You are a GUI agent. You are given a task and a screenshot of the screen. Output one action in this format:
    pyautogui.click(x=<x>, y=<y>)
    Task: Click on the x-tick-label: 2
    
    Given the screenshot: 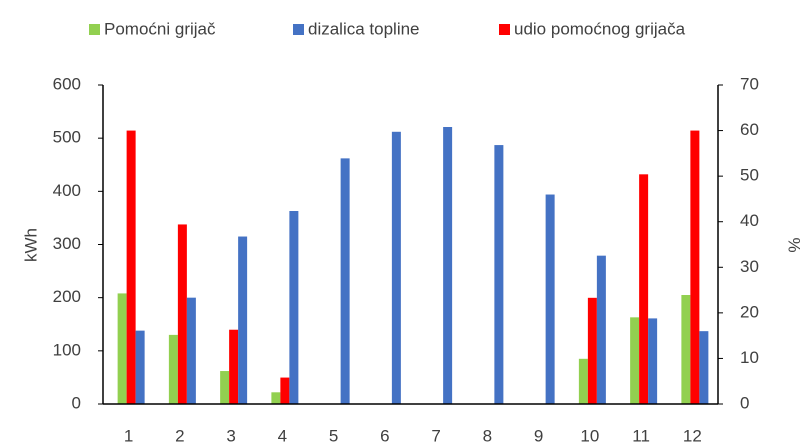 What is the action you would take?
    pyautogui.click(x=179, y=434)
    